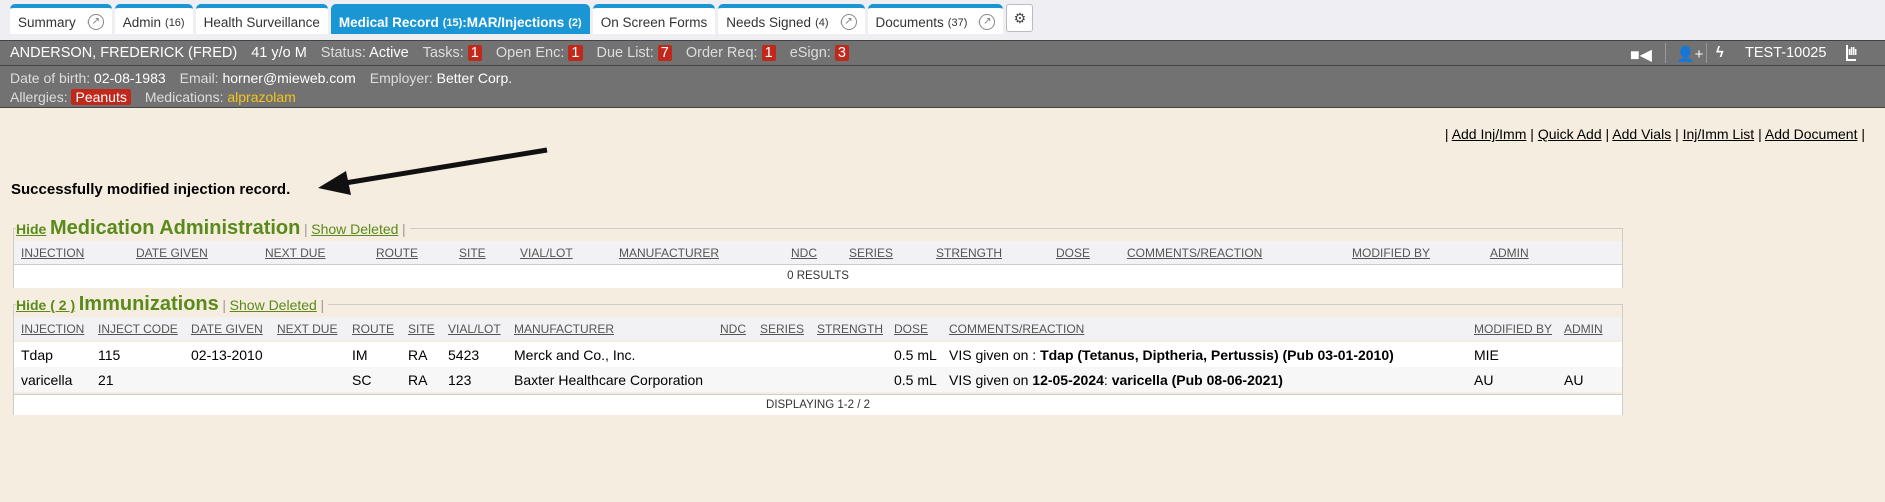 The height and width of the screenshot is (502, 1885). Describe the element at coordinates (1642, 134) in the screenshot. I see `add-vials-link: Add Vials` at that location.